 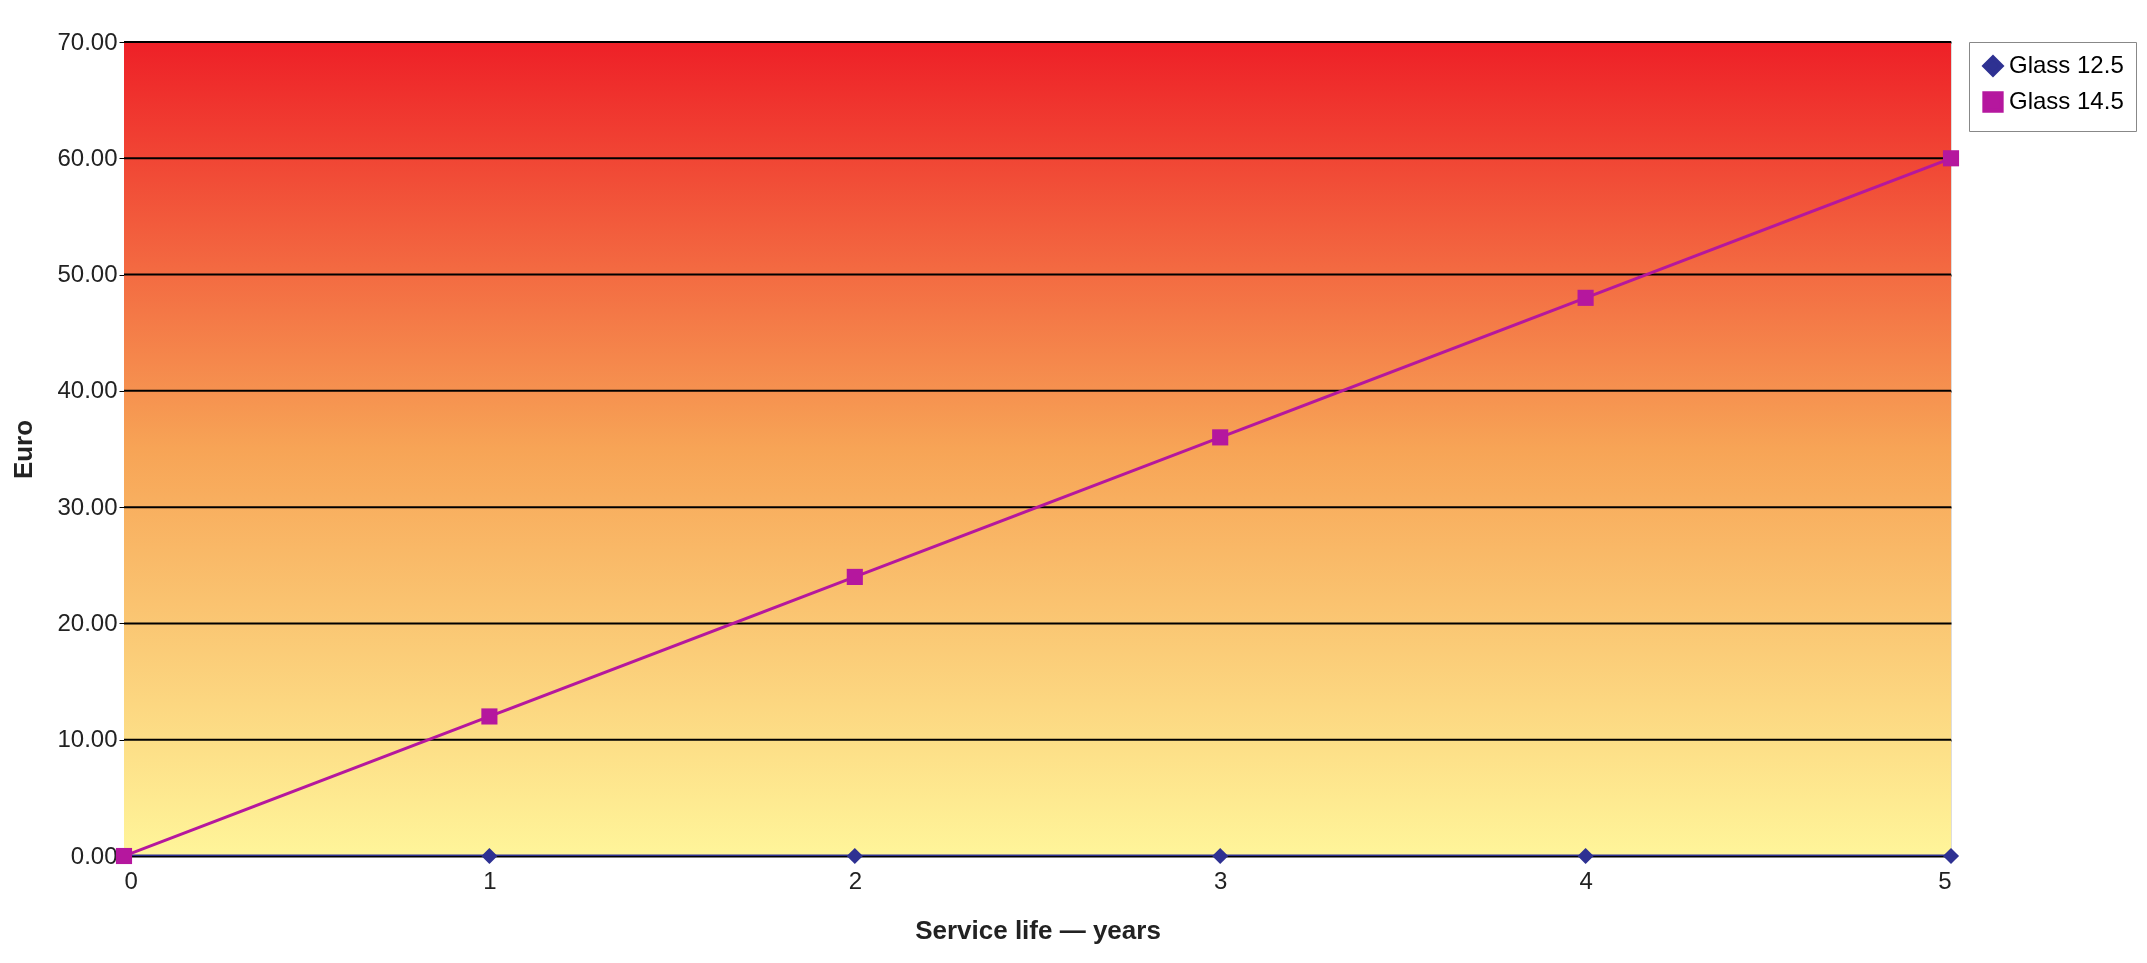 What do you see at coordinates (1038, 929) in the screenshot?
I see `x-axis-title: Service life — years` at bounding box center [1038, 929].